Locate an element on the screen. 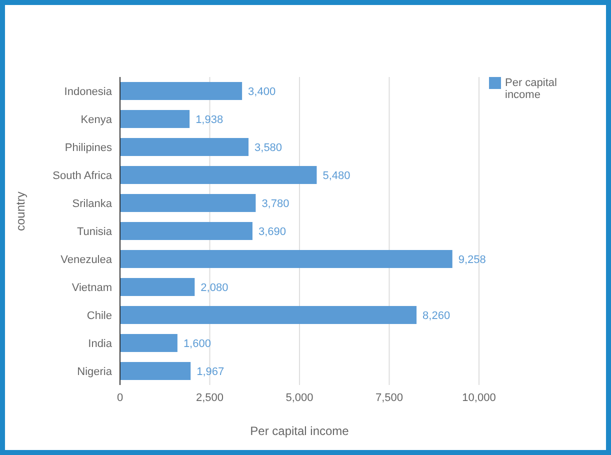  data-label: 1,938 is located at coordinates (210, 120).